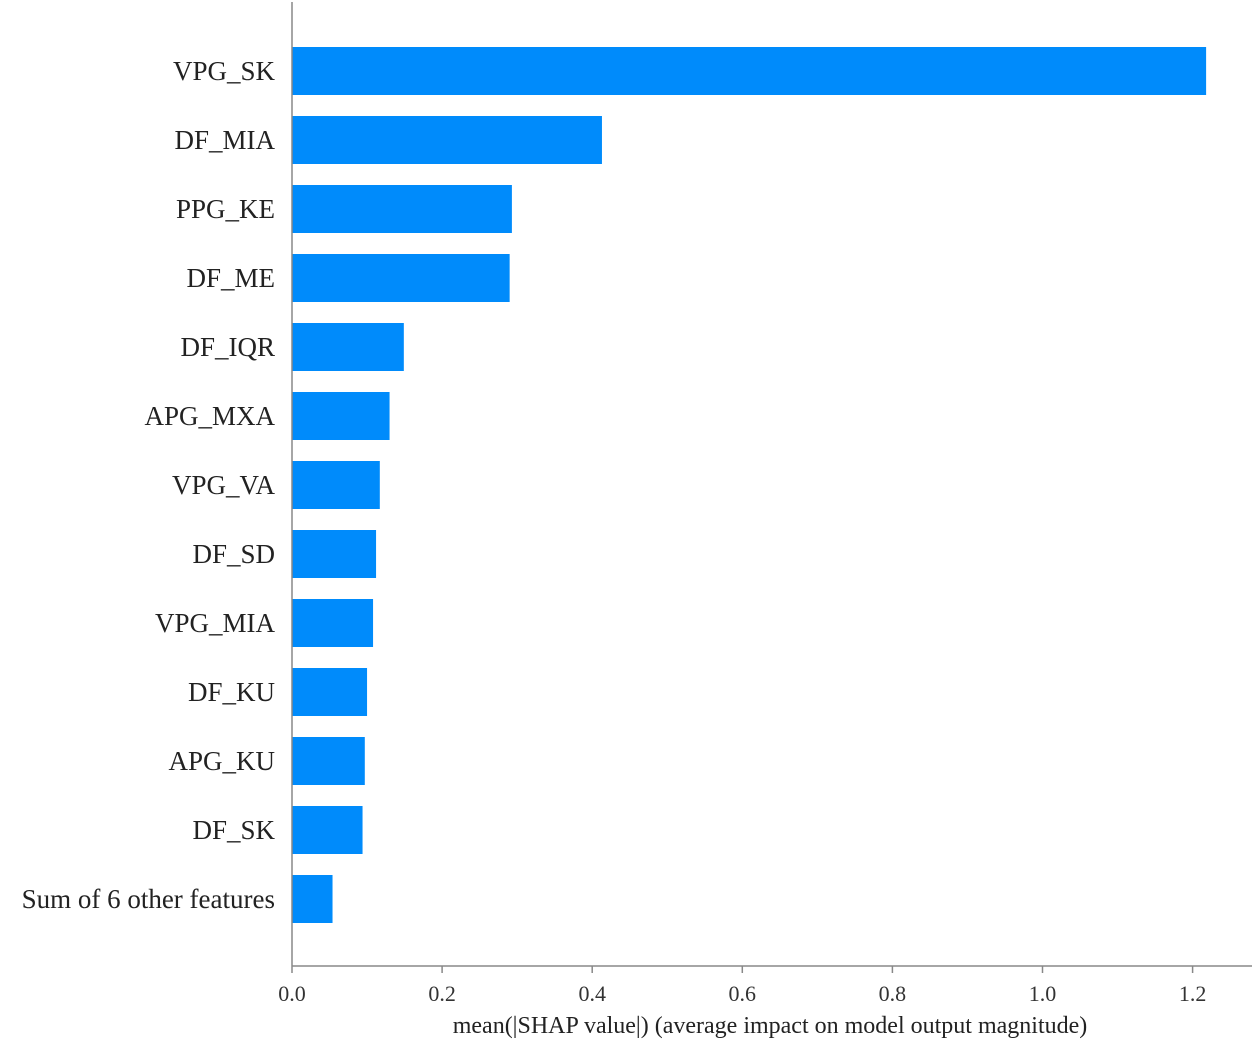 Image resolution: width=1255 pixels, height=1045 pixels. Describe the element at coordinates (230, 278) in the screenshot. I see `category-label: DF_ME` at that location.